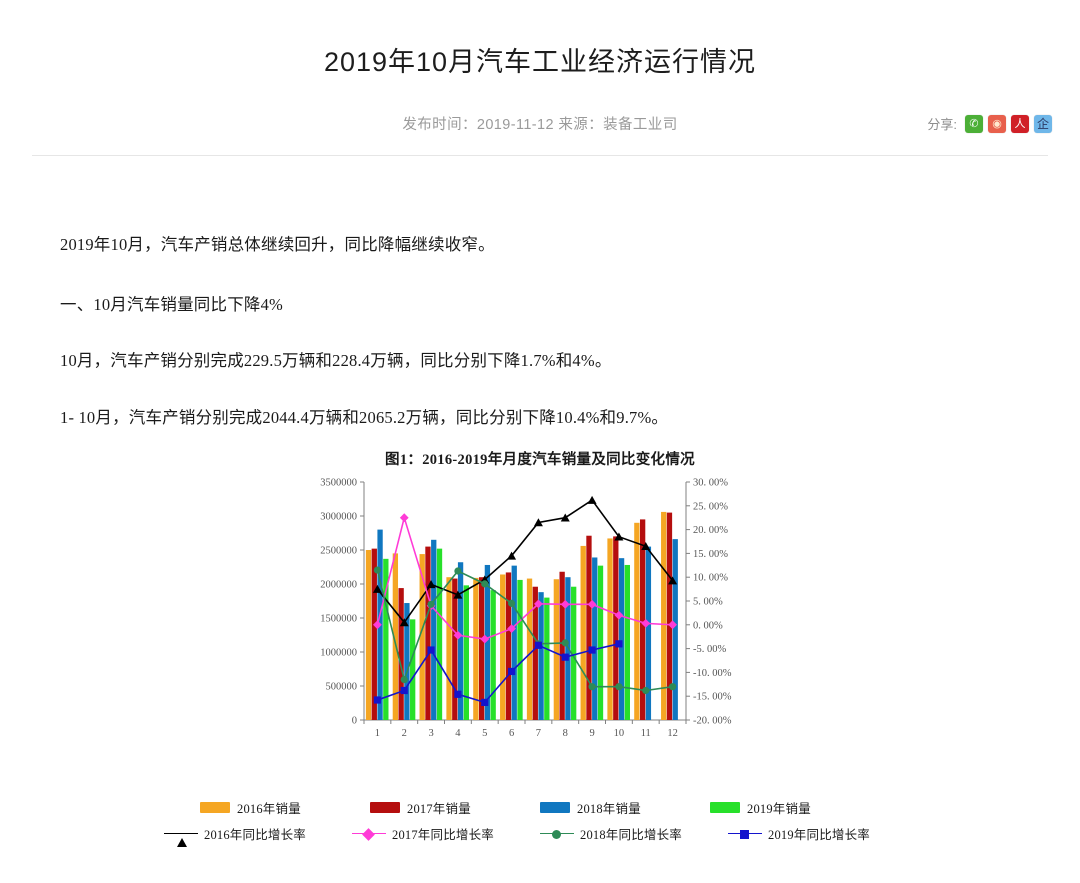  Describe the element at coordinates (591, 733) in the screenshot. I see `svg-text: 9` at that location.